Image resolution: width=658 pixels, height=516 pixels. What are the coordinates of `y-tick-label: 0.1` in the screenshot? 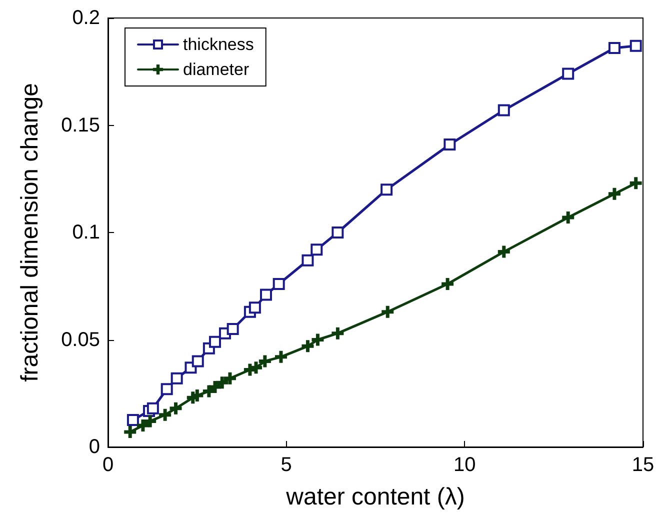 It's located at (86, 233).